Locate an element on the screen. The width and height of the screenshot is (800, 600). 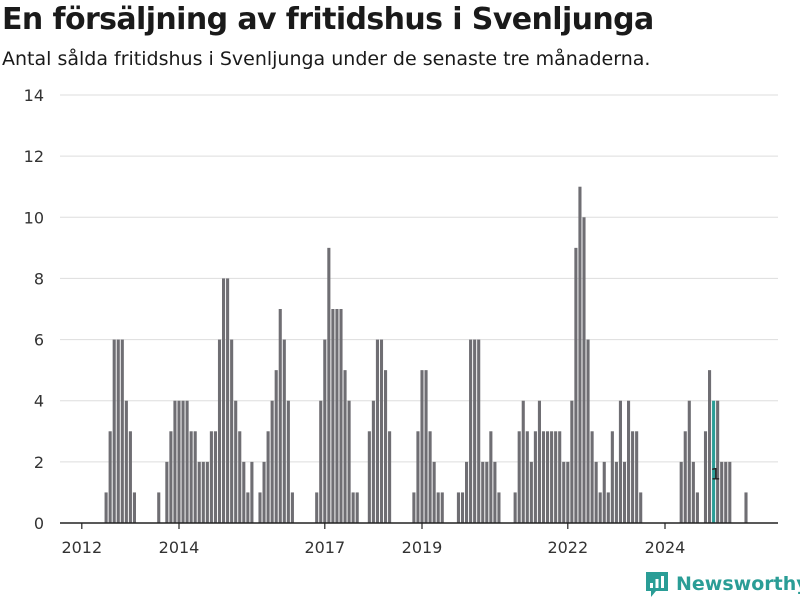
x-tick-label: 2017 is located at coordinates (324, 547).